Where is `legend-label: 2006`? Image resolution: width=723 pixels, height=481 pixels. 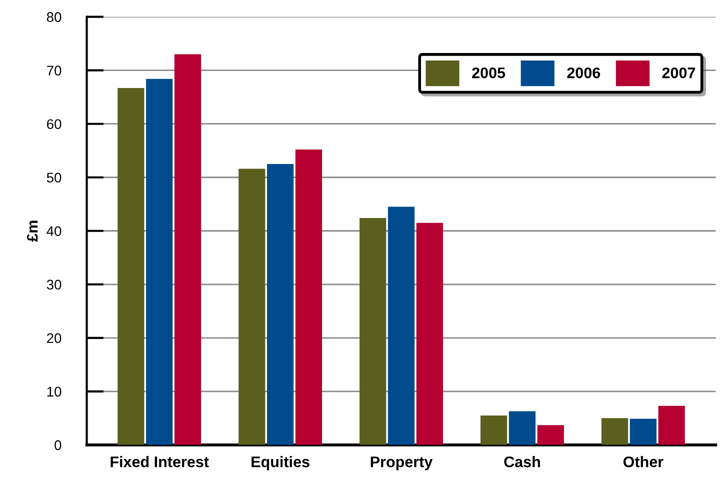 legend-label: 2006 is located at coordinates (583, 72).